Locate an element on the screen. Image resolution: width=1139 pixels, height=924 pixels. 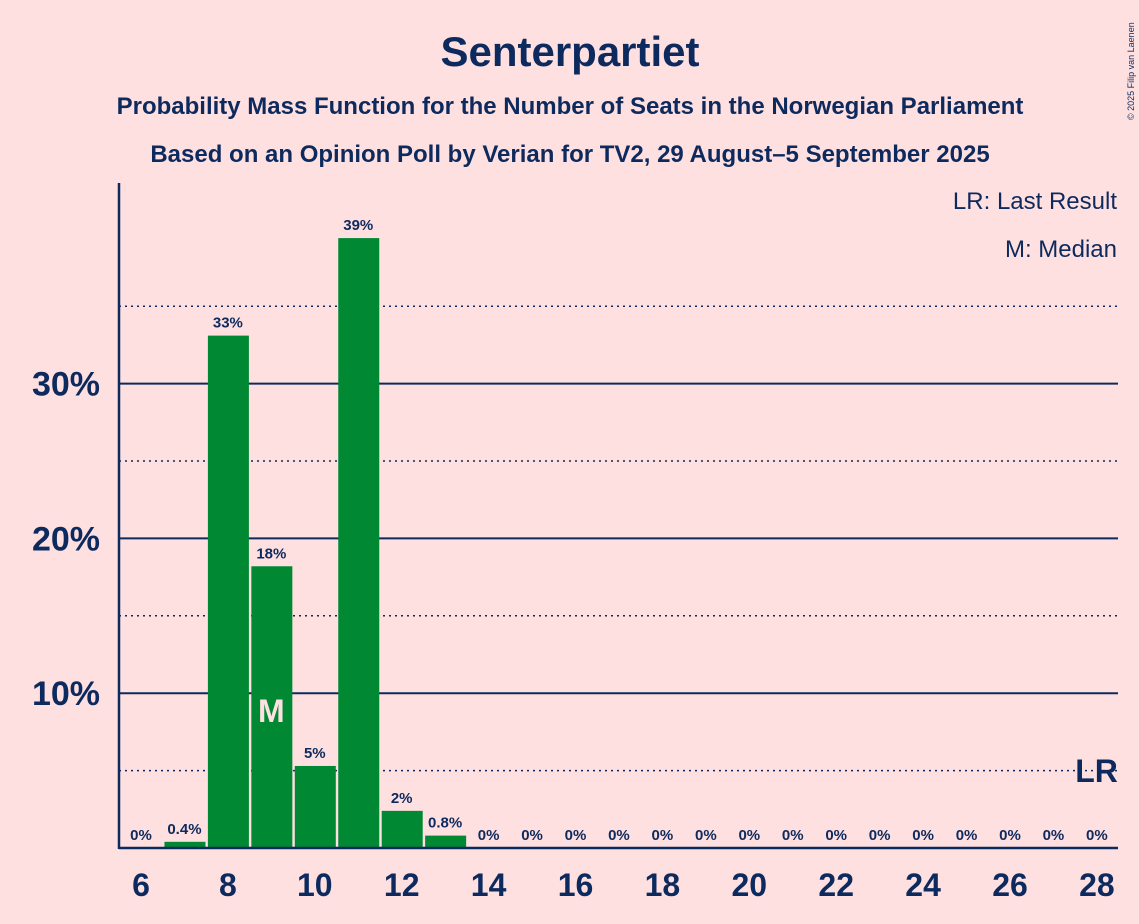
x-tick-label: 18 is located at coordinates (663, 885).